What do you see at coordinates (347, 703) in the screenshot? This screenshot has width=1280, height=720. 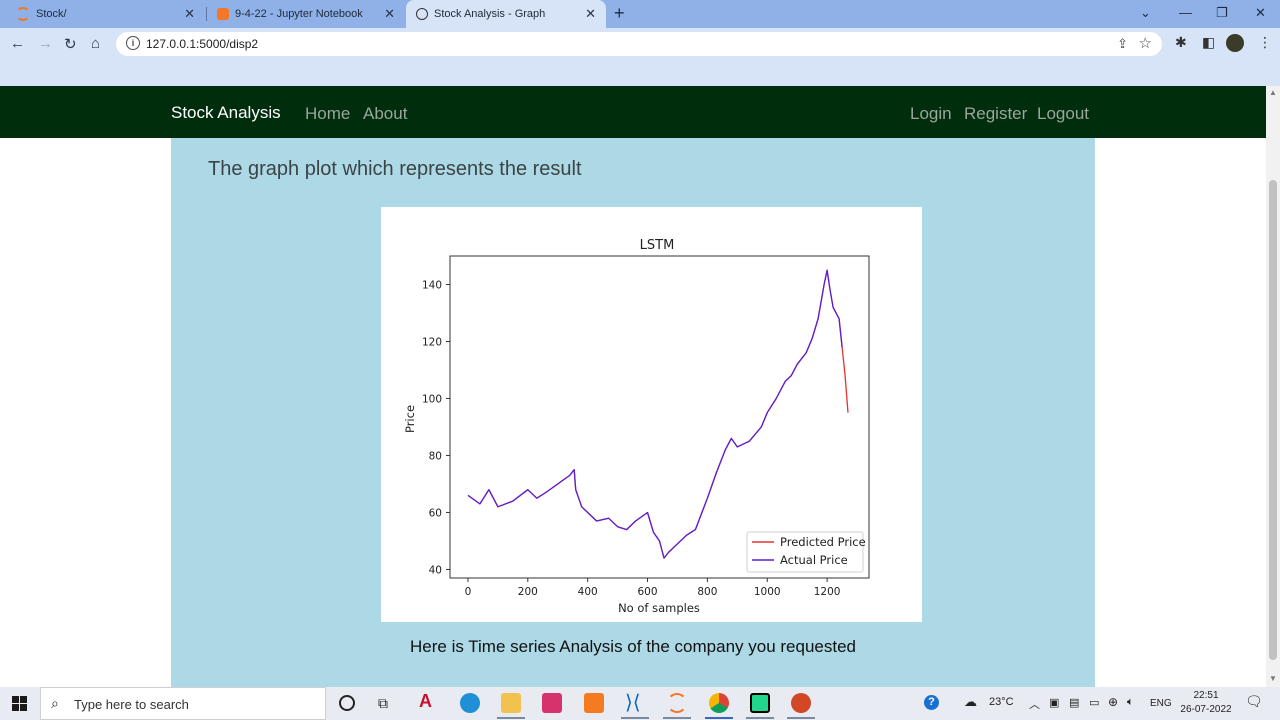 I see `cortana-icon` at bounding box center [347, 703].